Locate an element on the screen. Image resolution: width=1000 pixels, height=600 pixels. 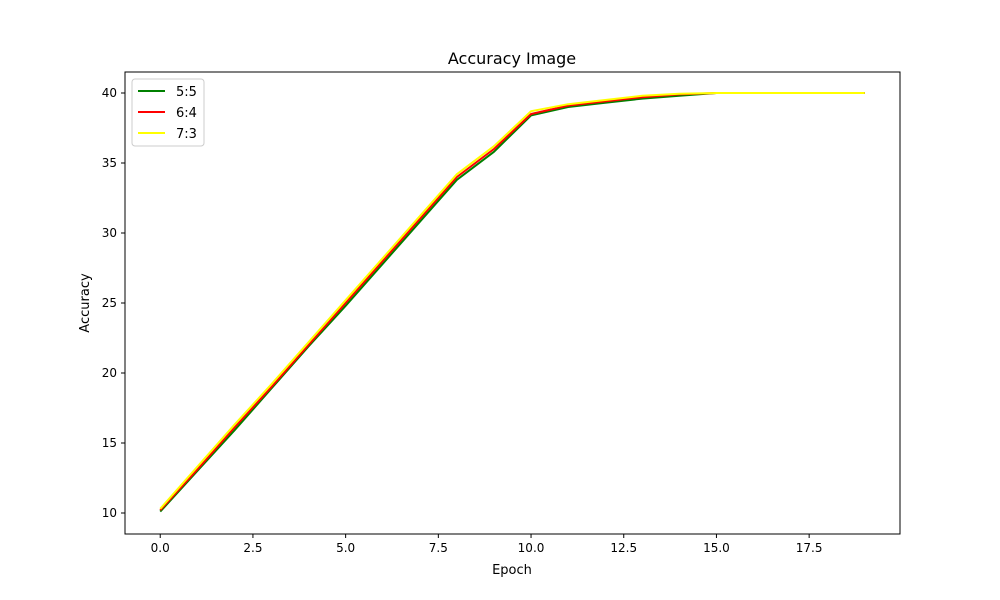
y-tick-label: 20 is located at coordinates (109, 373).